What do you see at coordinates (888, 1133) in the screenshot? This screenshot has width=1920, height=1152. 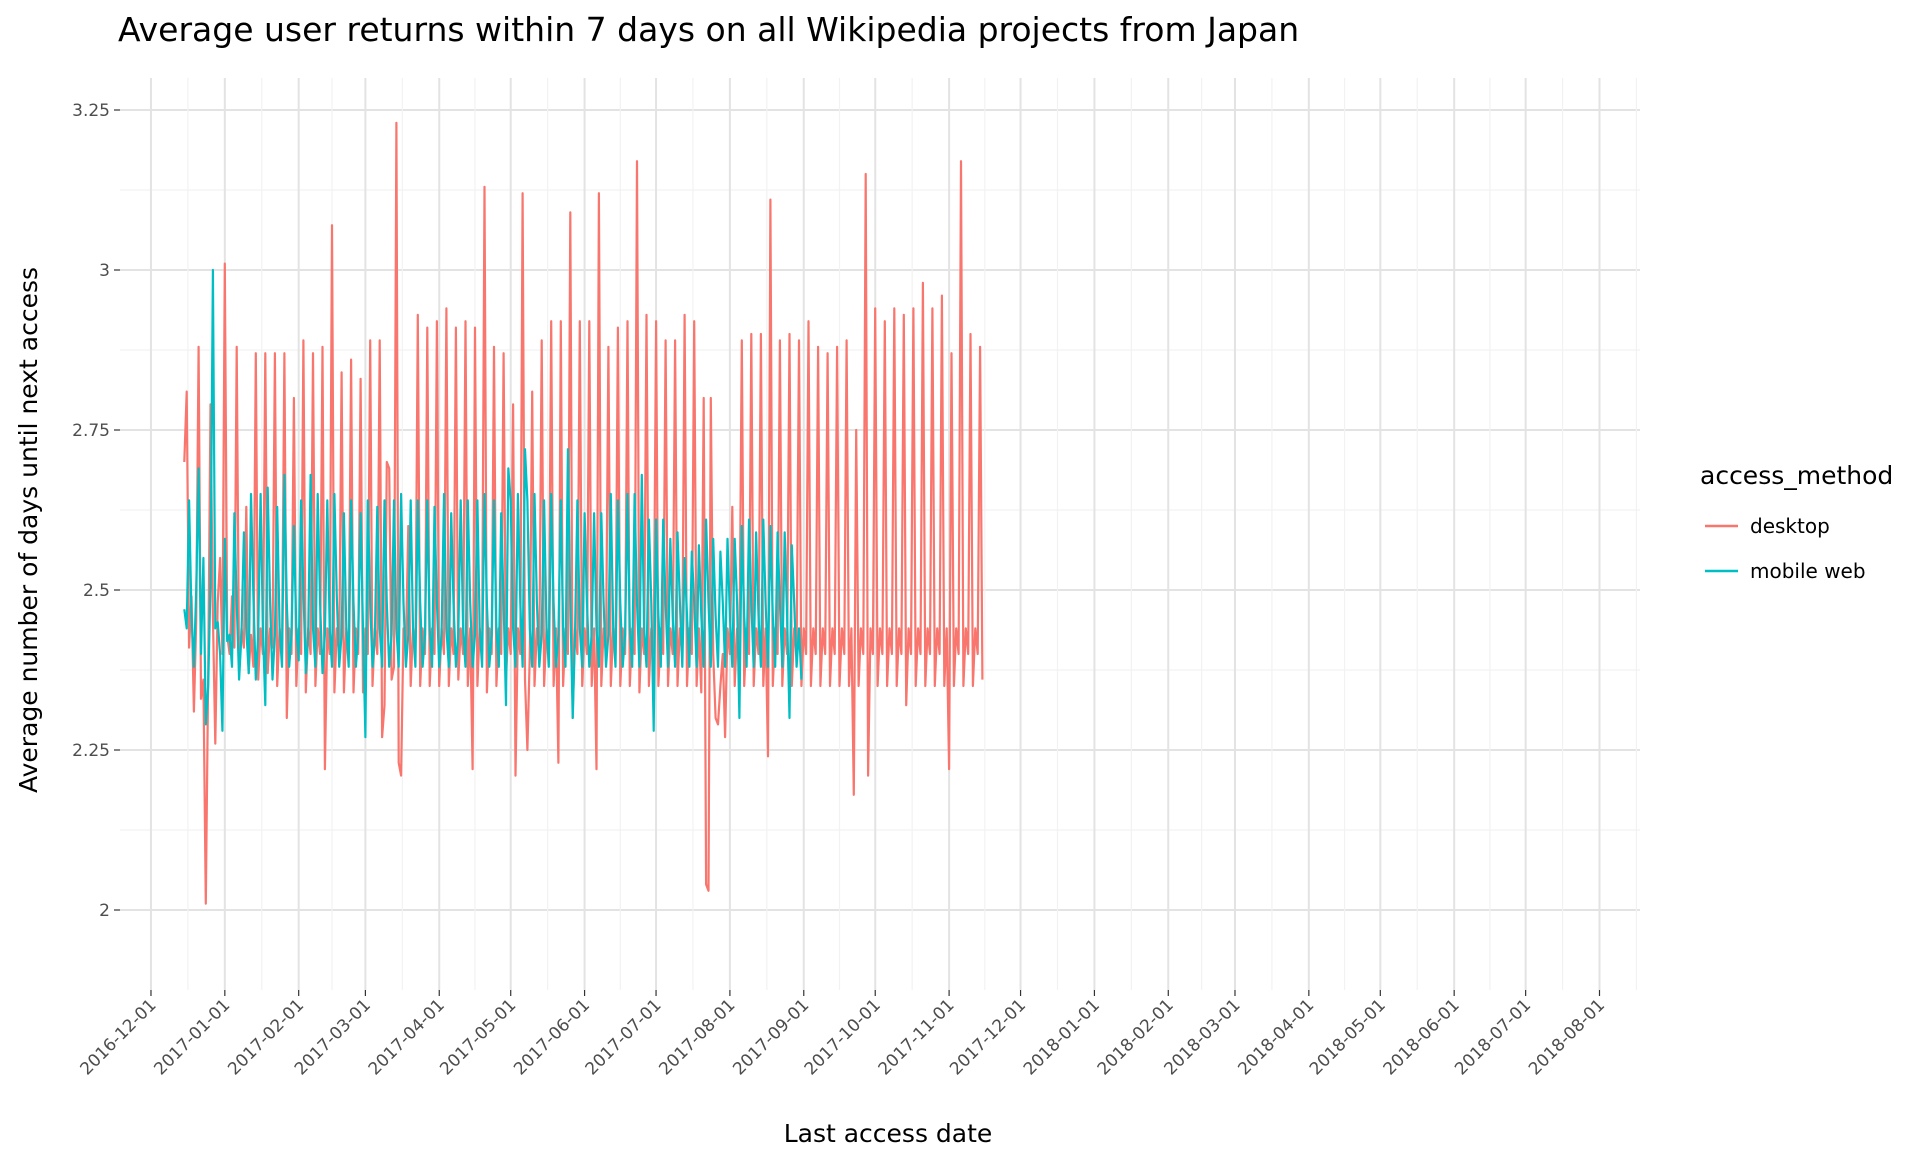 I see `x-axis-title: Last access date` at bounding box center [888, 1133].